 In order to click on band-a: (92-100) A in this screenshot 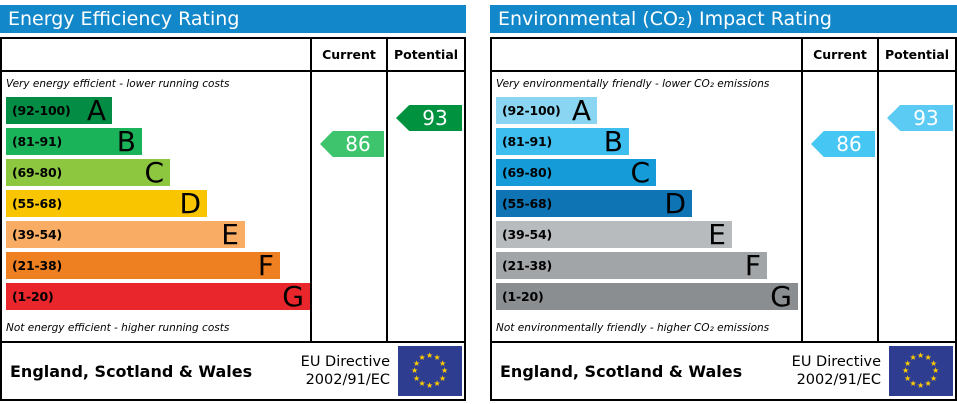, I will do `click(59, 110)`.